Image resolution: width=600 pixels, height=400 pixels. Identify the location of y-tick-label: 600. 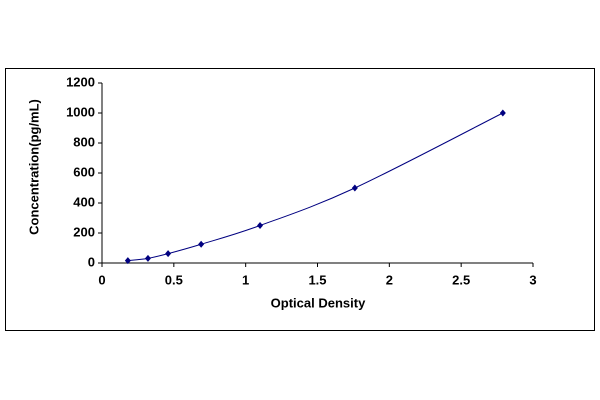
(84, 171).